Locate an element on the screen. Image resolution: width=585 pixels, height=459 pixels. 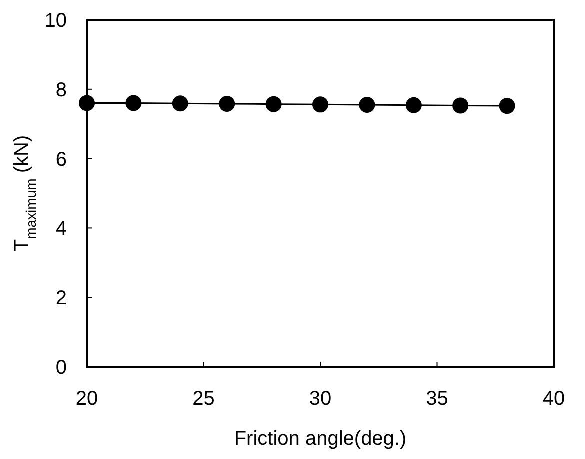
y-tick-label: 0 is located at coordinates (61, 368).